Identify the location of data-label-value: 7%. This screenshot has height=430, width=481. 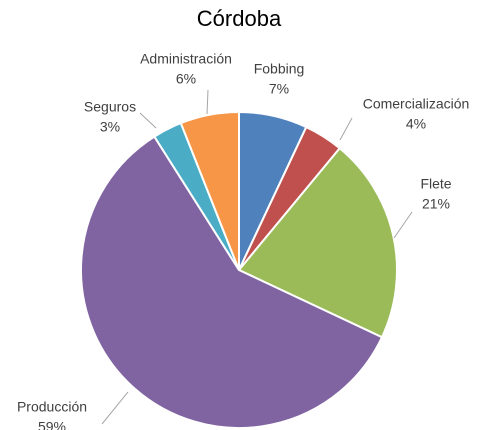
(279, 89).